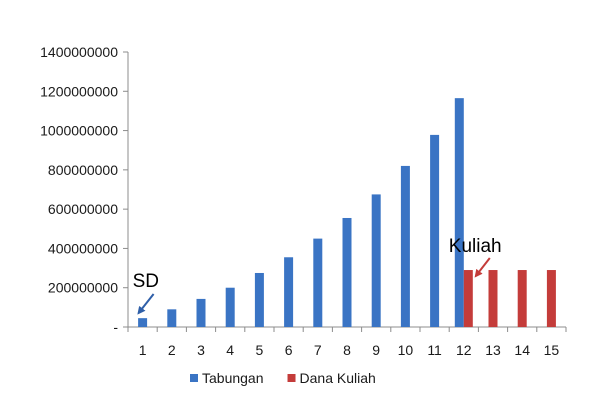  What do you see at coordinates (143, 350) in the screenshot?
I see `x-tick-label: 1` at bounding box center [143, 350].